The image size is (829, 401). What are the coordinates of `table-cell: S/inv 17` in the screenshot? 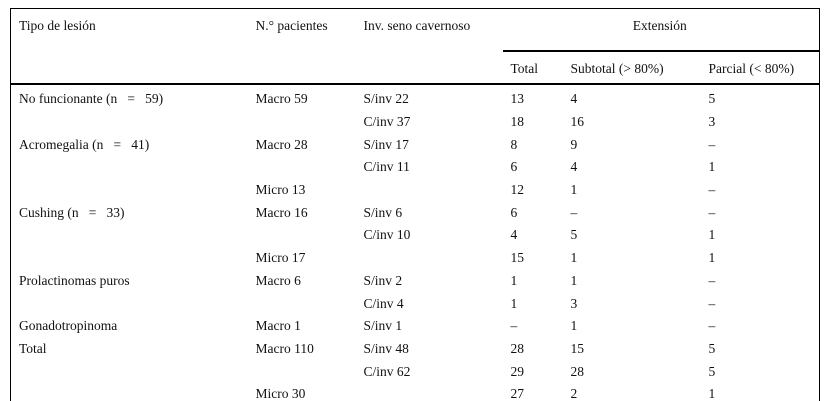 It's located at (386, 144).